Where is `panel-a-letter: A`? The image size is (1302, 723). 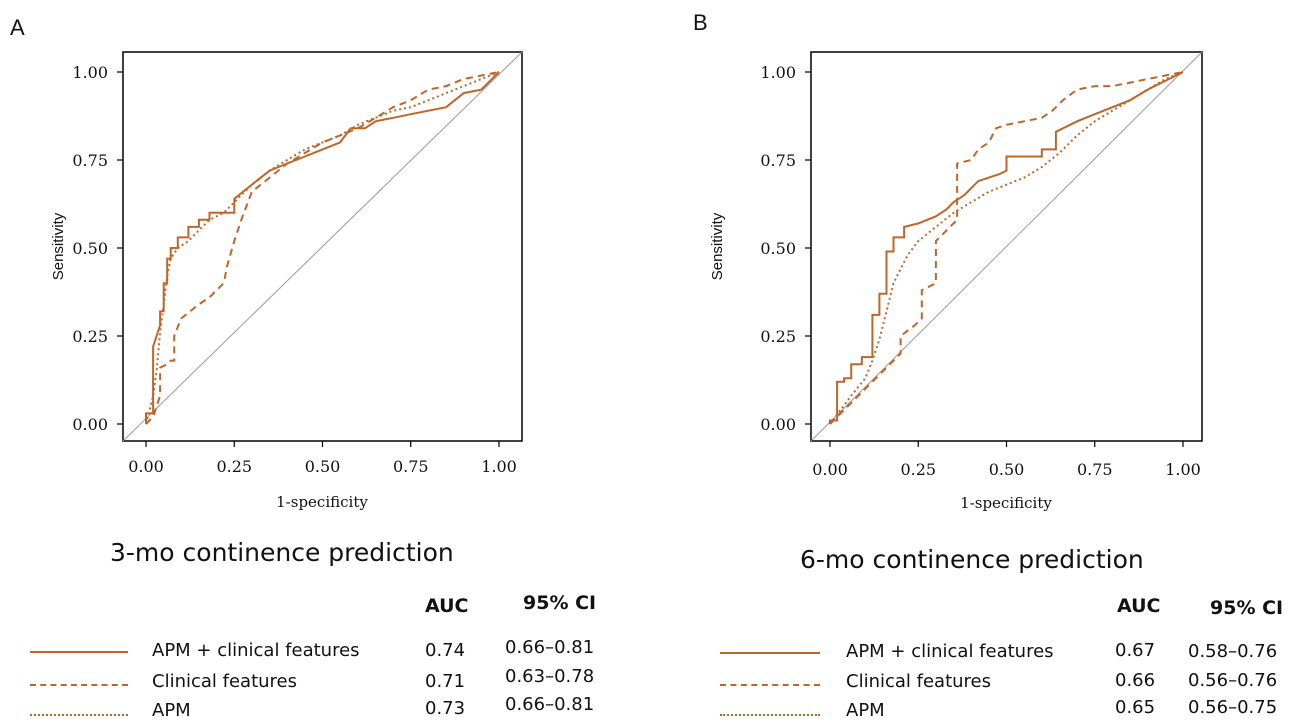 panel-a-letter: A is located at coordinates (17, 27).